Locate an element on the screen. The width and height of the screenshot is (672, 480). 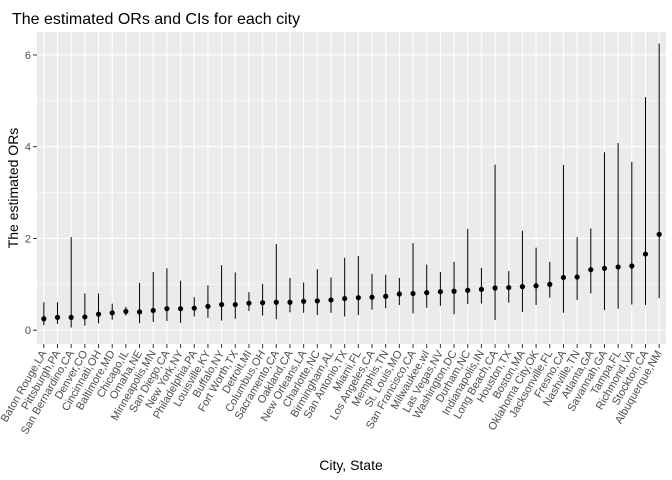
chart-title: The estimated ORs and CIs for each city is located at coordinates (156, 19).